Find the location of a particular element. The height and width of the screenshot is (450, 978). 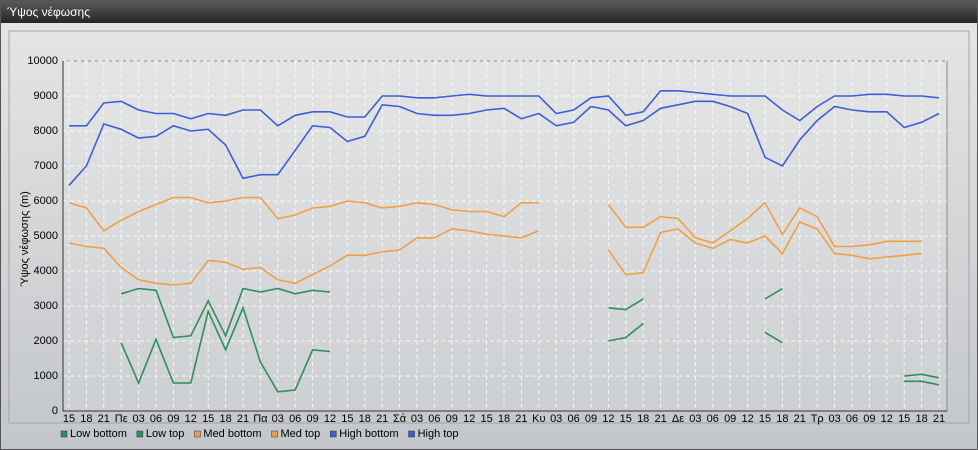

y-tick-label: 9000 is located at coordinates (46, 96).